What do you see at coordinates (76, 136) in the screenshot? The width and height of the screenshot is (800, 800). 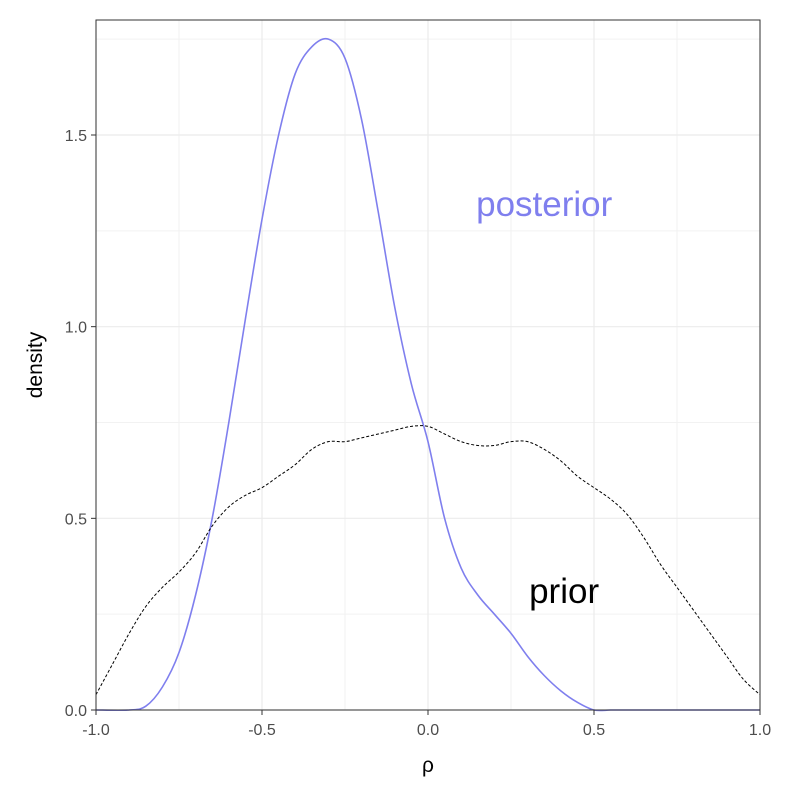 I see `y-tick-label: 1.5` at bounding box center [76, 136].